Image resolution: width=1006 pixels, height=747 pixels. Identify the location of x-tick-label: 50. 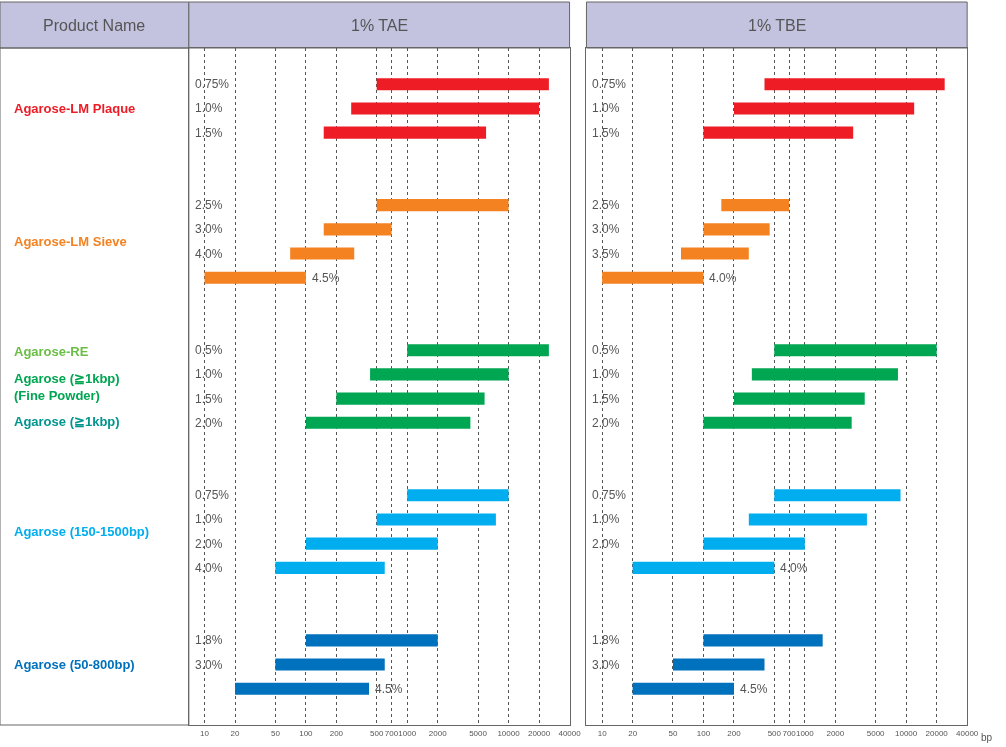
(275, 733).